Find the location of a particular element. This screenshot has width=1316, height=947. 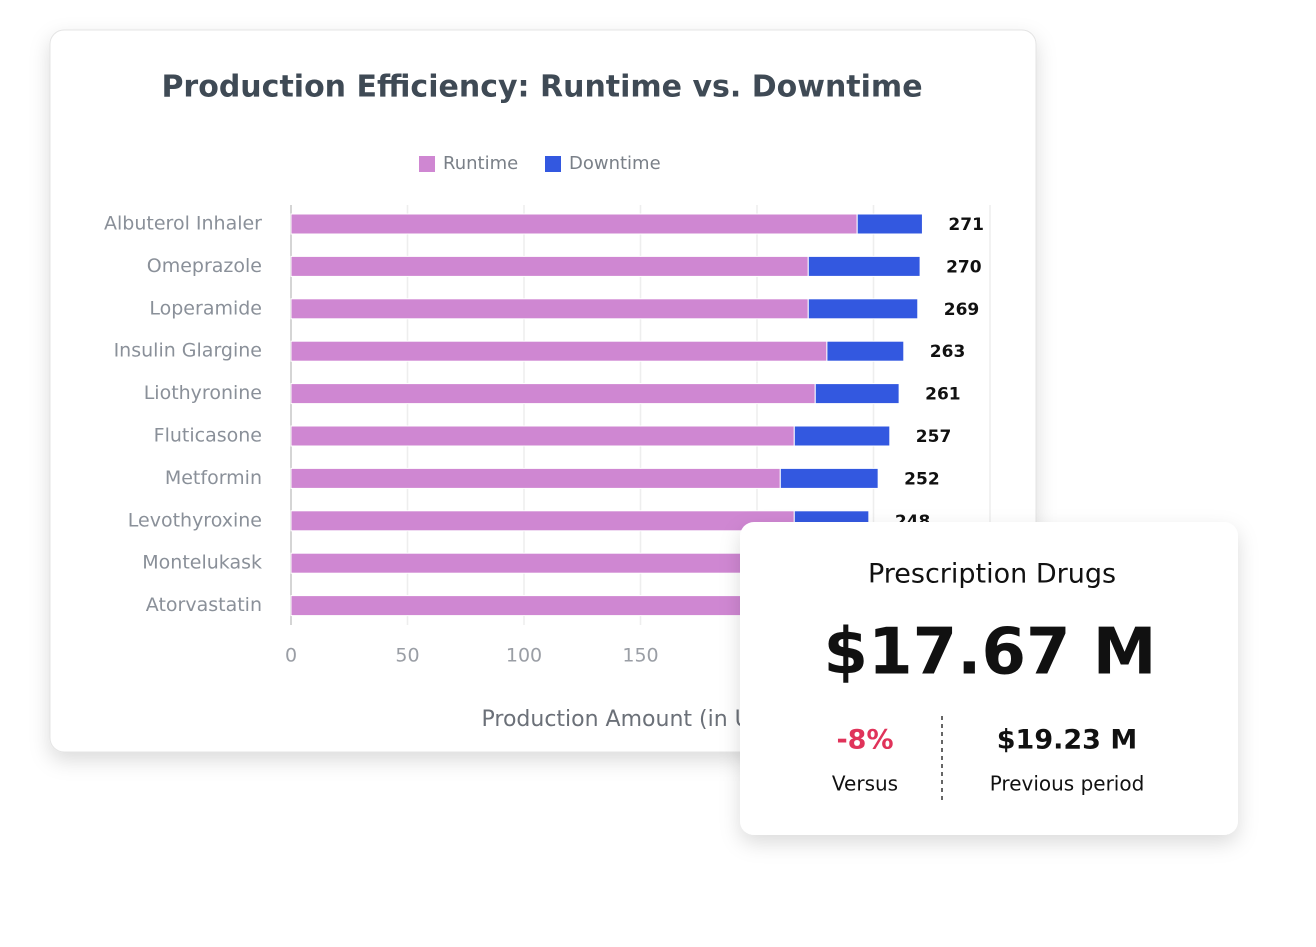

total-label: 261 is located at coordinates (943, 395).